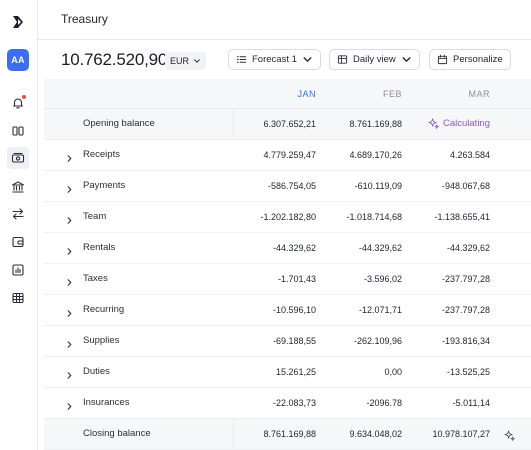 The width and height of the screenshot is (531, 450). What do you see at coordinates (84, 19) in the screenshot?
I see `page-title: Treasury` at bounding box center [84, 19].